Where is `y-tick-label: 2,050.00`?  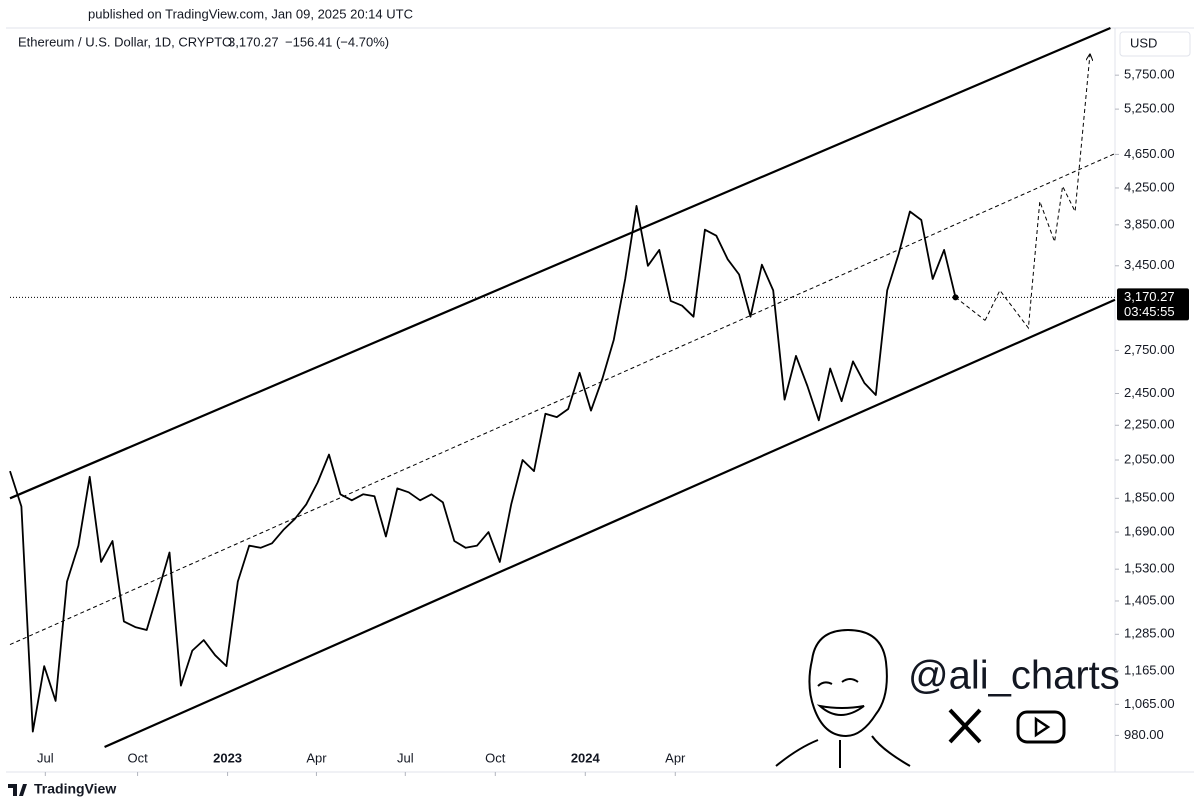
y-tick-label: 2,050.00 is located at coordinates (1149, 458).